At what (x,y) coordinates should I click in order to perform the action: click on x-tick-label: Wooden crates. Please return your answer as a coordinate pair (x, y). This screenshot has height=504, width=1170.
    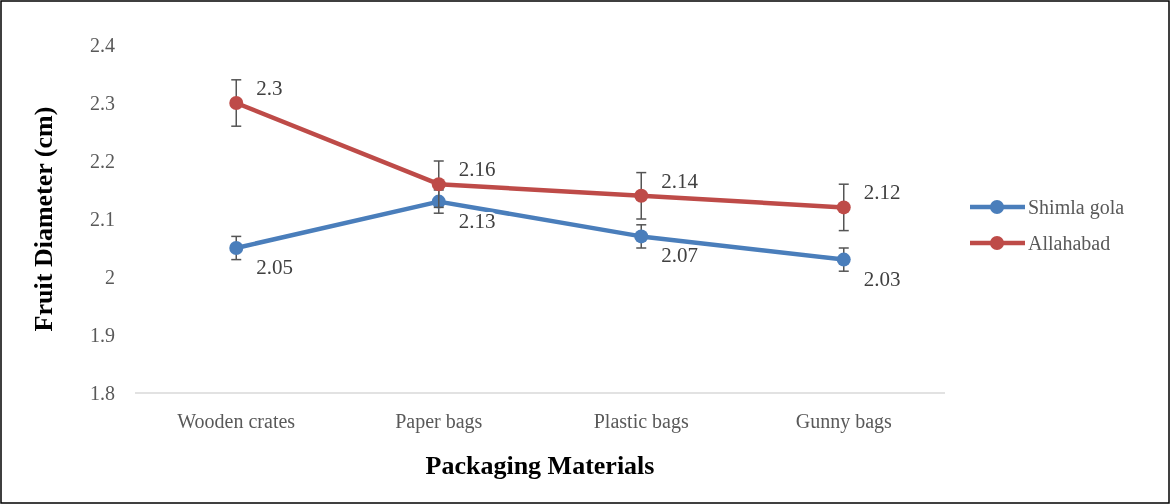
    Looking at the image, I should click on (236, 421).